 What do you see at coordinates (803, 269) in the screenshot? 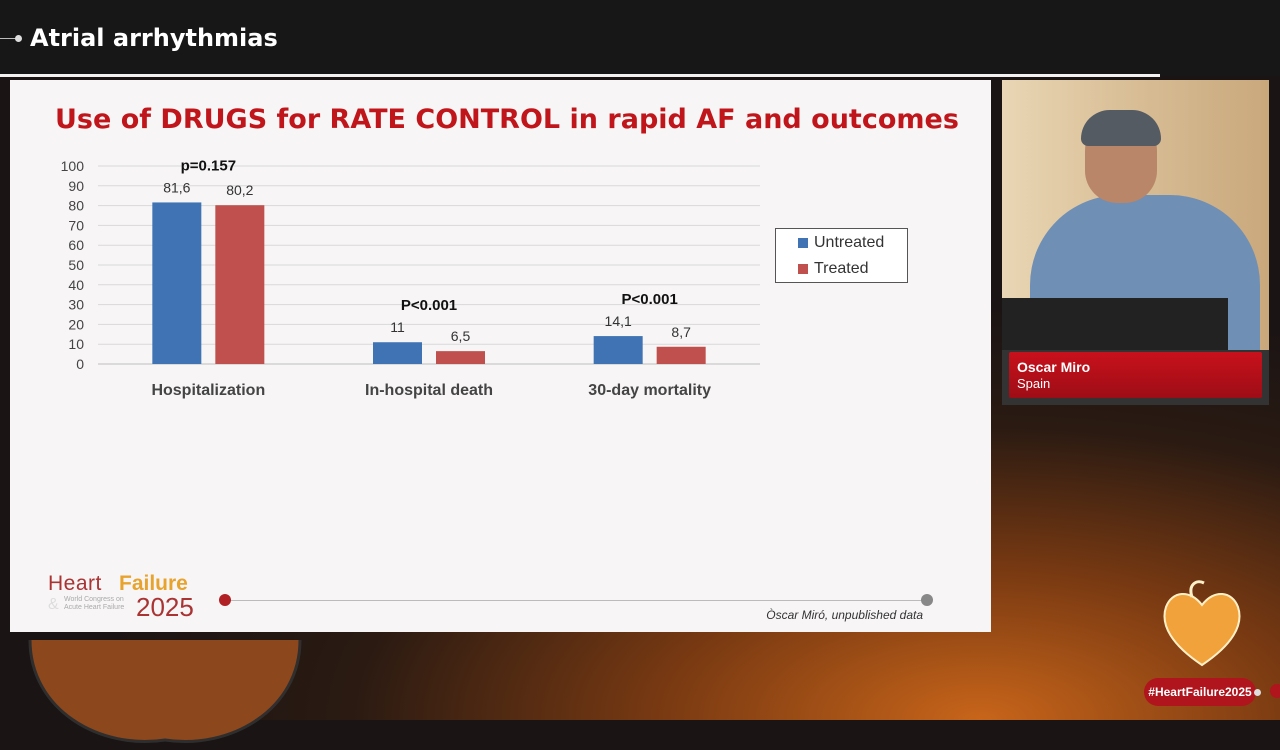
I see `legend-swatch-treated` at bounding box center [803, 269].